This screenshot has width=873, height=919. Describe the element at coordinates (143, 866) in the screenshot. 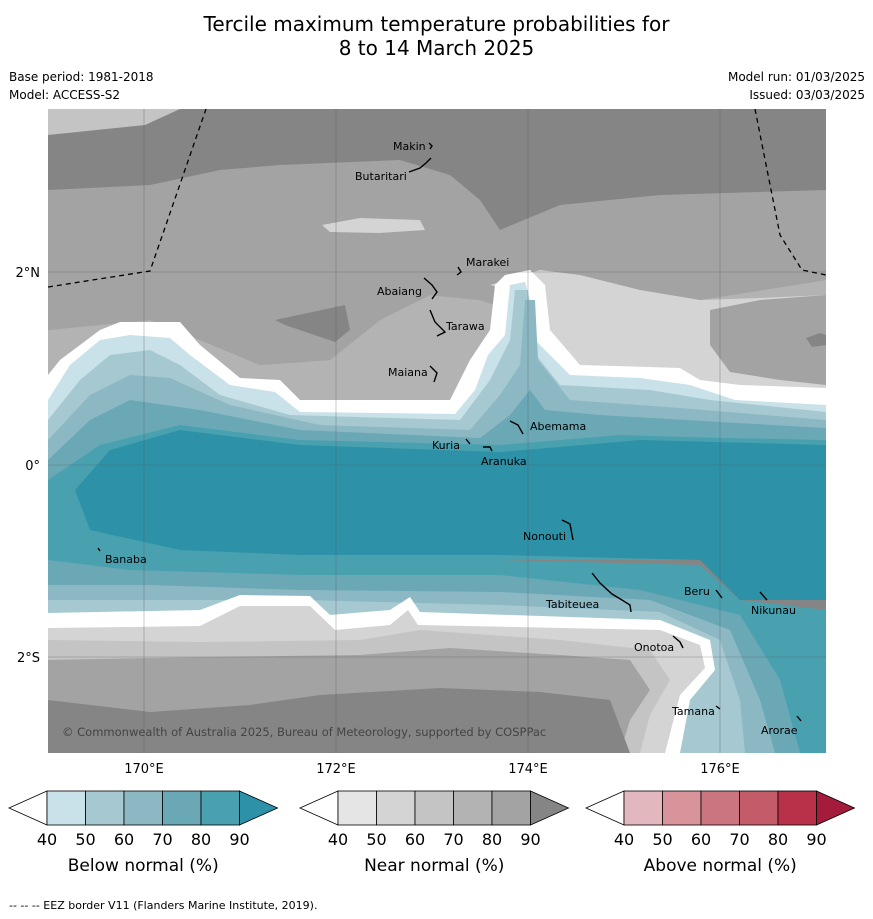

I see `colorbar-1-title: Below normal (%)` at that location.